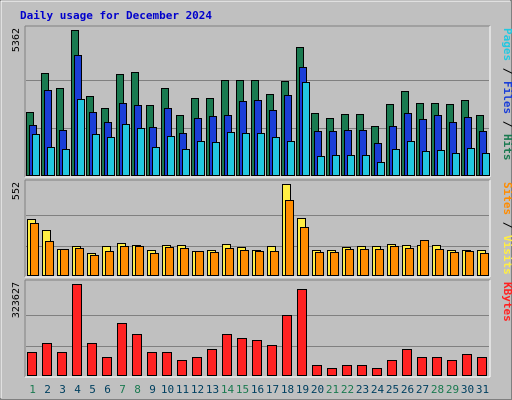  I want to click on legend-part: Sites, so click(506, 198).